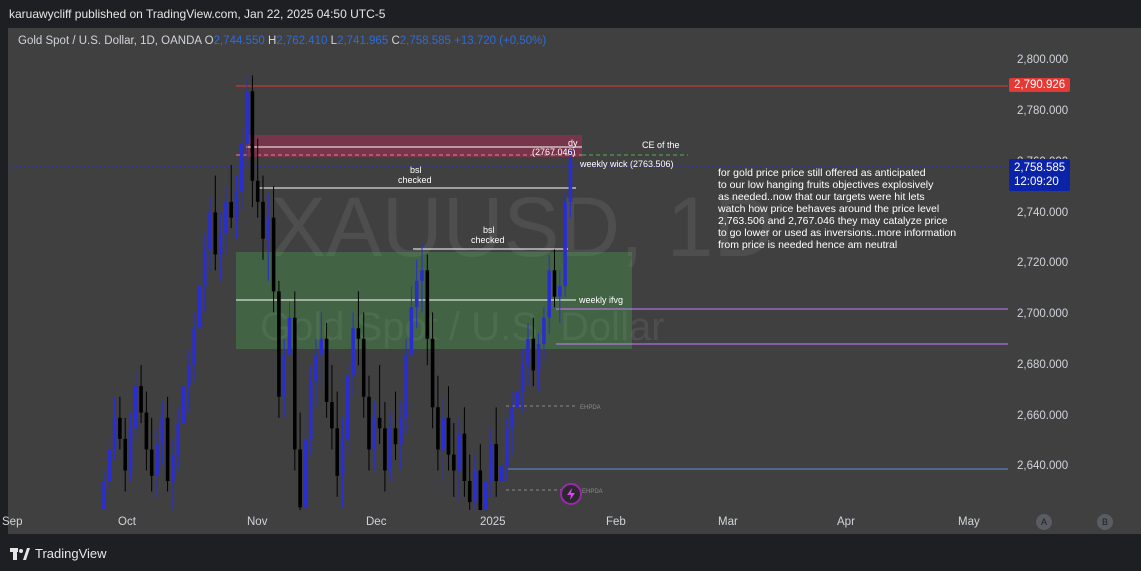  What do you see at coordinates (493, 522) in the screenshot?
I see `time-label: 2025` at bounding box center [493, 522].